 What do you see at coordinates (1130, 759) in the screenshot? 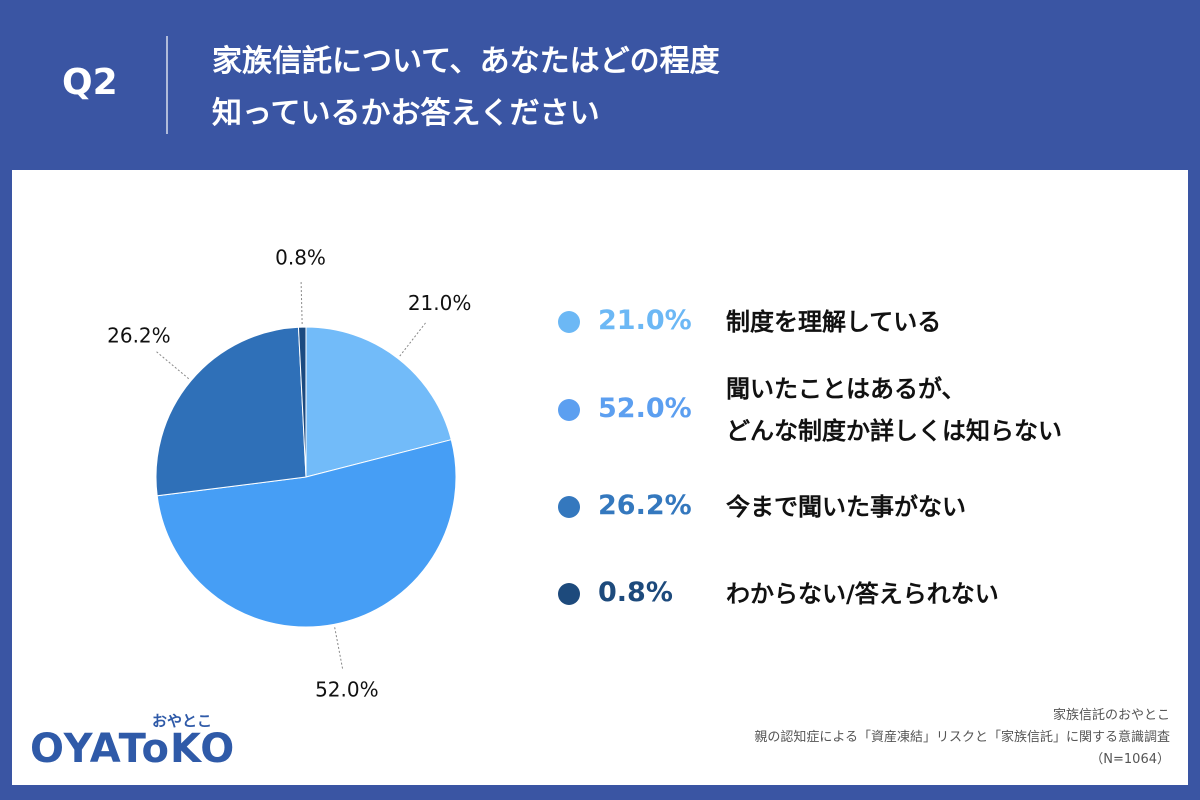
I see `source-line: （N=1064）` at bounding box center [1130, 759].